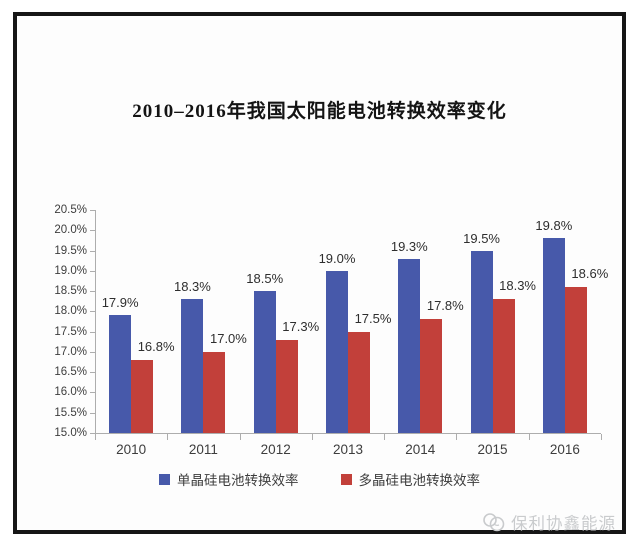  Describe the element at coordinates (348, 449) in the screenshot. I see `x-axis-category-label: 2013` at that location.